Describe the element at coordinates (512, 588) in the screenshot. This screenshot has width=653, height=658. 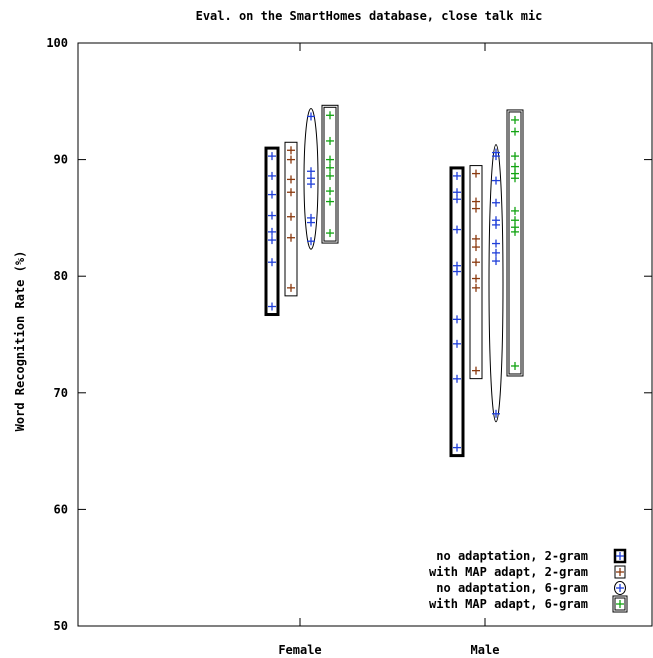
I see `legend-entry-label: no adaptation, 6-gram` at that location.